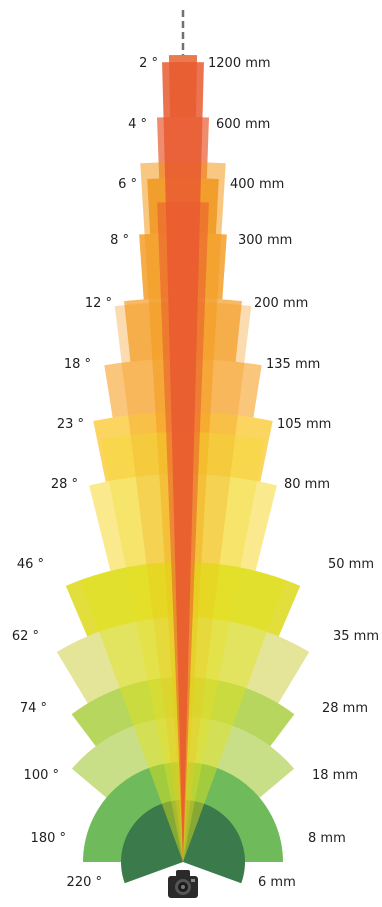 This screenshot has width=382, height=907. Describe the element at coordinates (293, 364) in the screenshot. I see `focal-length-label: 135 mm` at that location.